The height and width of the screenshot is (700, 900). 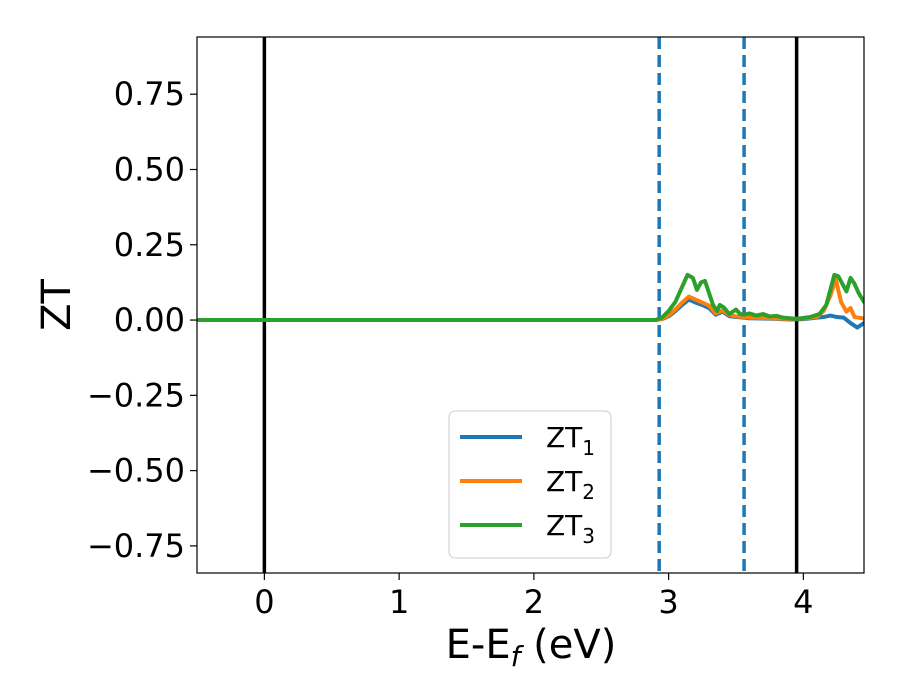 What do you see at coordinates (136, 395) in the screenshot?
I see `y-tick-label: −0.25` at bounding box center [136, 395].